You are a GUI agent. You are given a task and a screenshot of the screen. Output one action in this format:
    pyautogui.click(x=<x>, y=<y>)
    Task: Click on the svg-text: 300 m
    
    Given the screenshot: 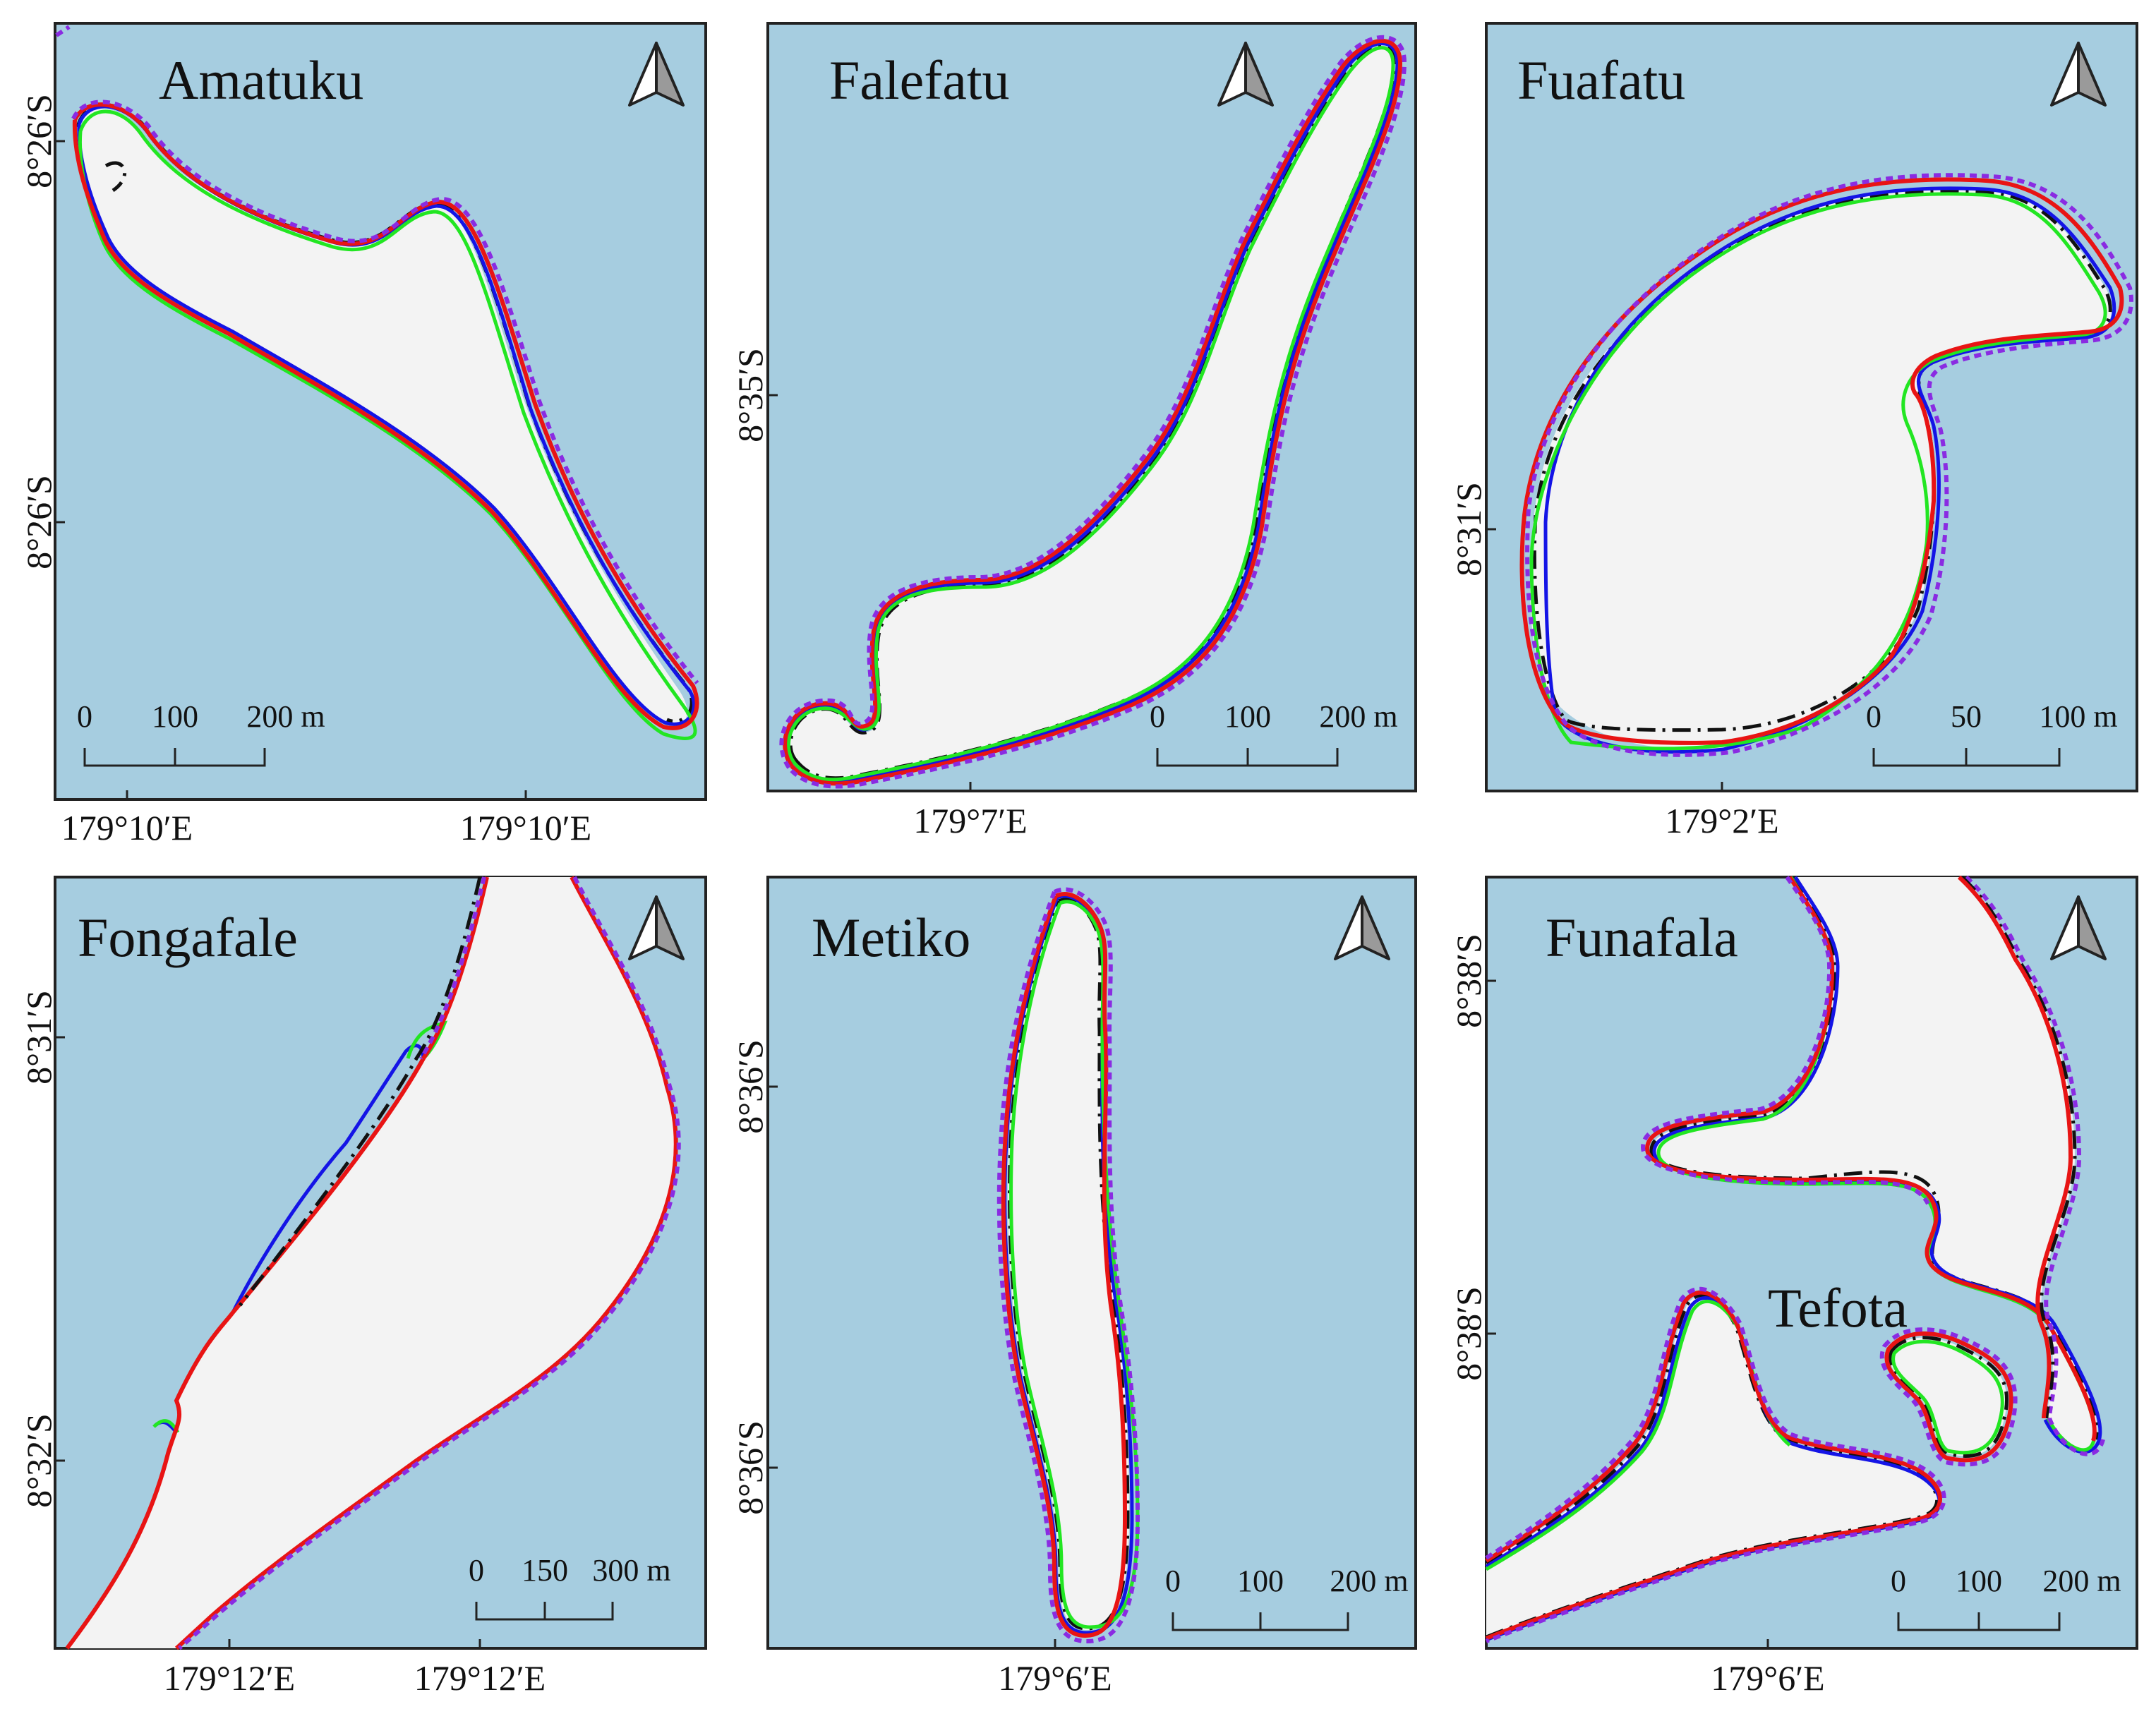 What is the action you would take?
    pyautogui.click(x=631, y=1571)
    